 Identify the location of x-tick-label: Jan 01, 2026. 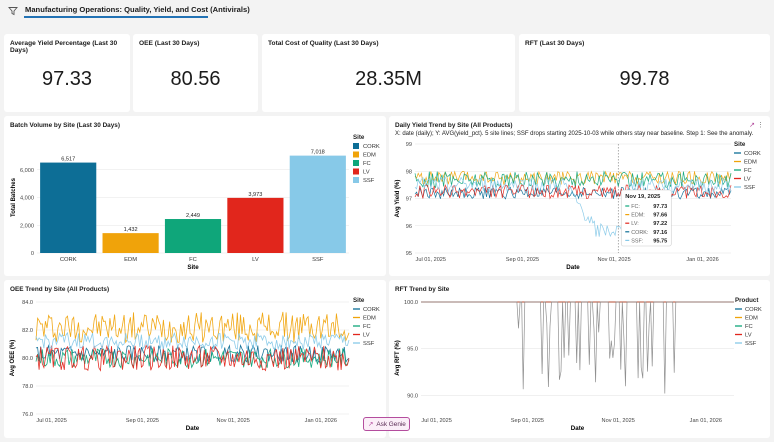
(321, 421).